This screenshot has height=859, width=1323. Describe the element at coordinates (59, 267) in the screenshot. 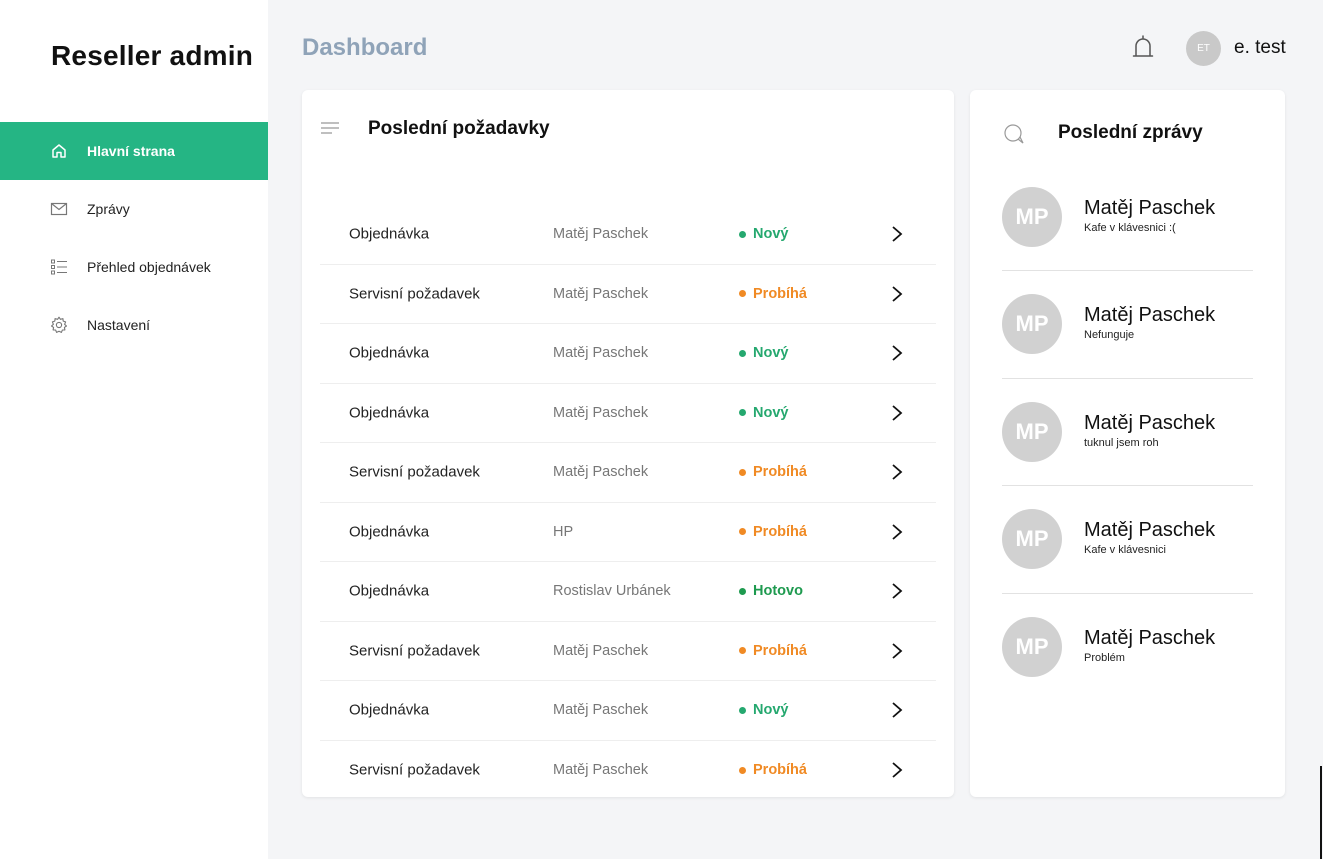

I see `list-icon` at that location.